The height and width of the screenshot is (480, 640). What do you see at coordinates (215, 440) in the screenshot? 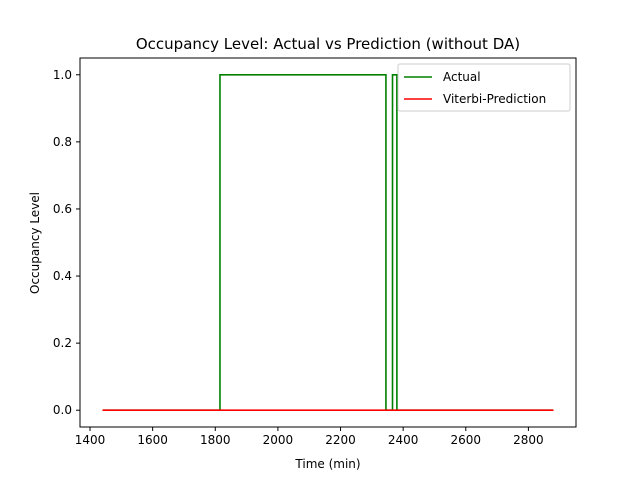
I see `x-tick-label: 1800` at bounding box center [215, 440].